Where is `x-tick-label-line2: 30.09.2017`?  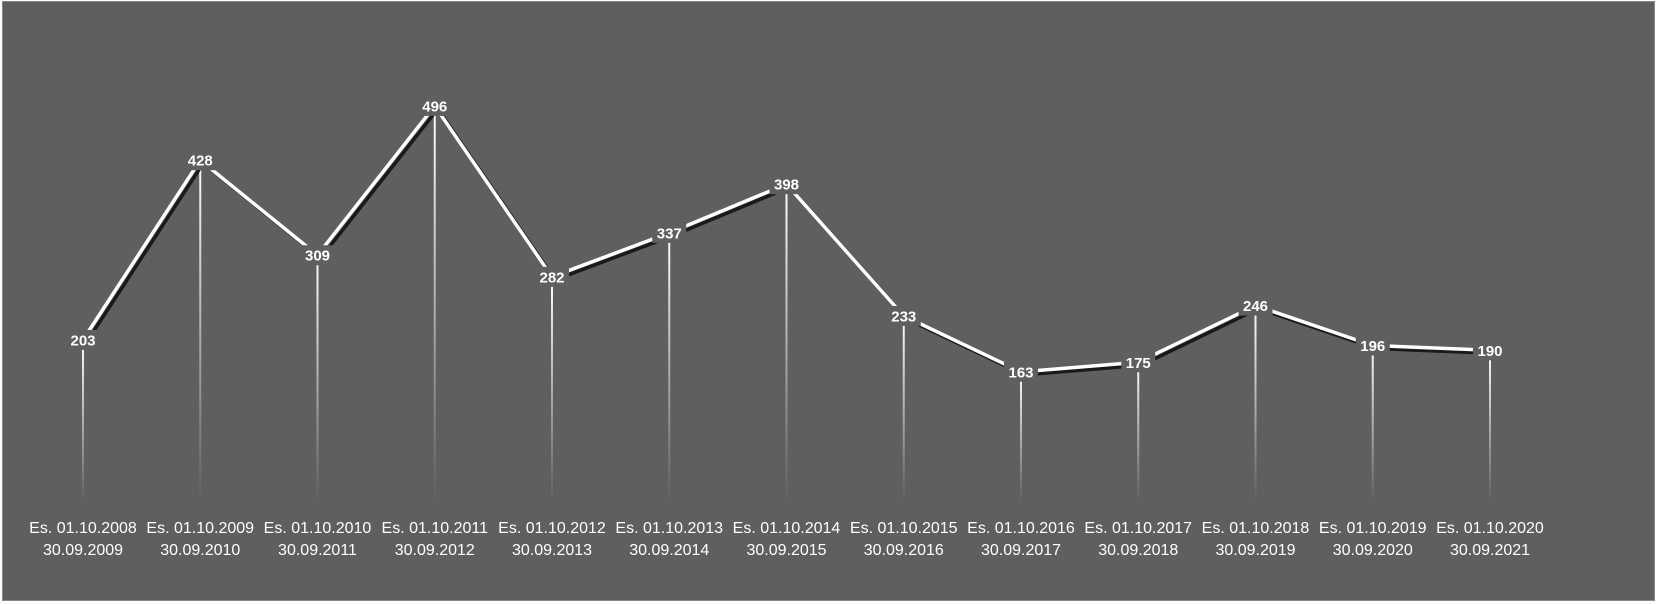
x-tick-label-line2: 30.09.2017 is located at coordinates (1021, 550).